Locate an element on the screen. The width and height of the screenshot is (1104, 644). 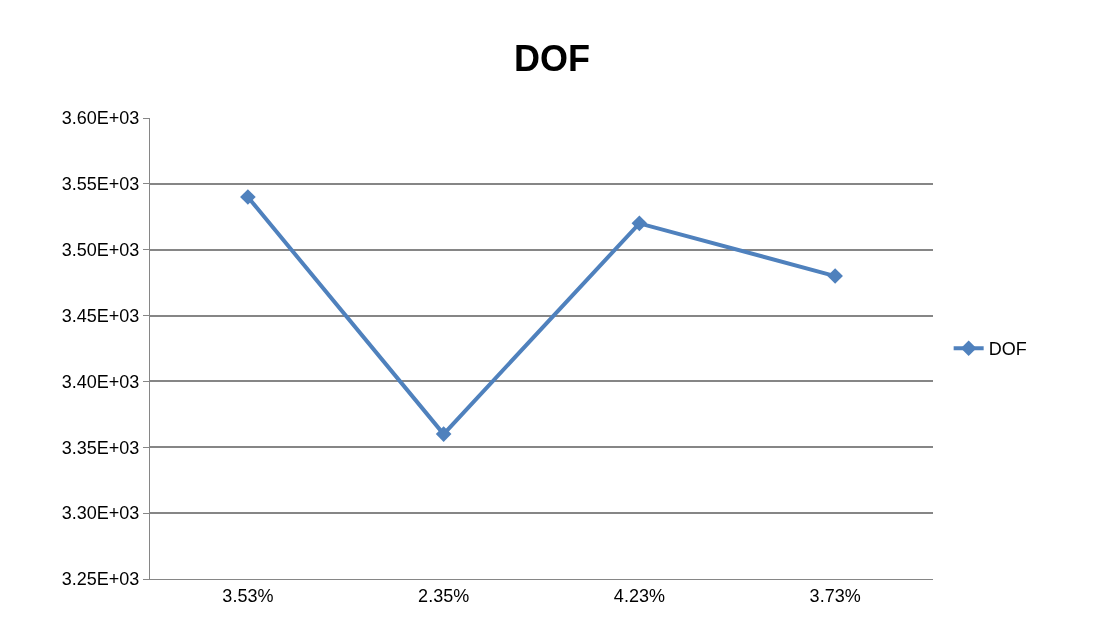
y-tick-label: 3.30E+03 is located at coordinates (100, 513).